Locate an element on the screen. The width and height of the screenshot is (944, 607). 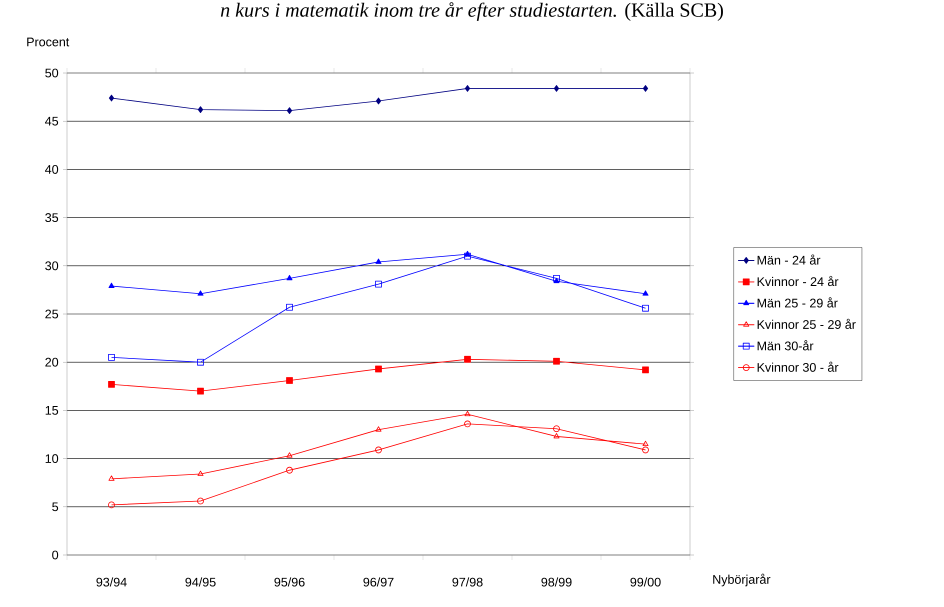
y-tick-label: 50 is located at coordinates (51, 73).